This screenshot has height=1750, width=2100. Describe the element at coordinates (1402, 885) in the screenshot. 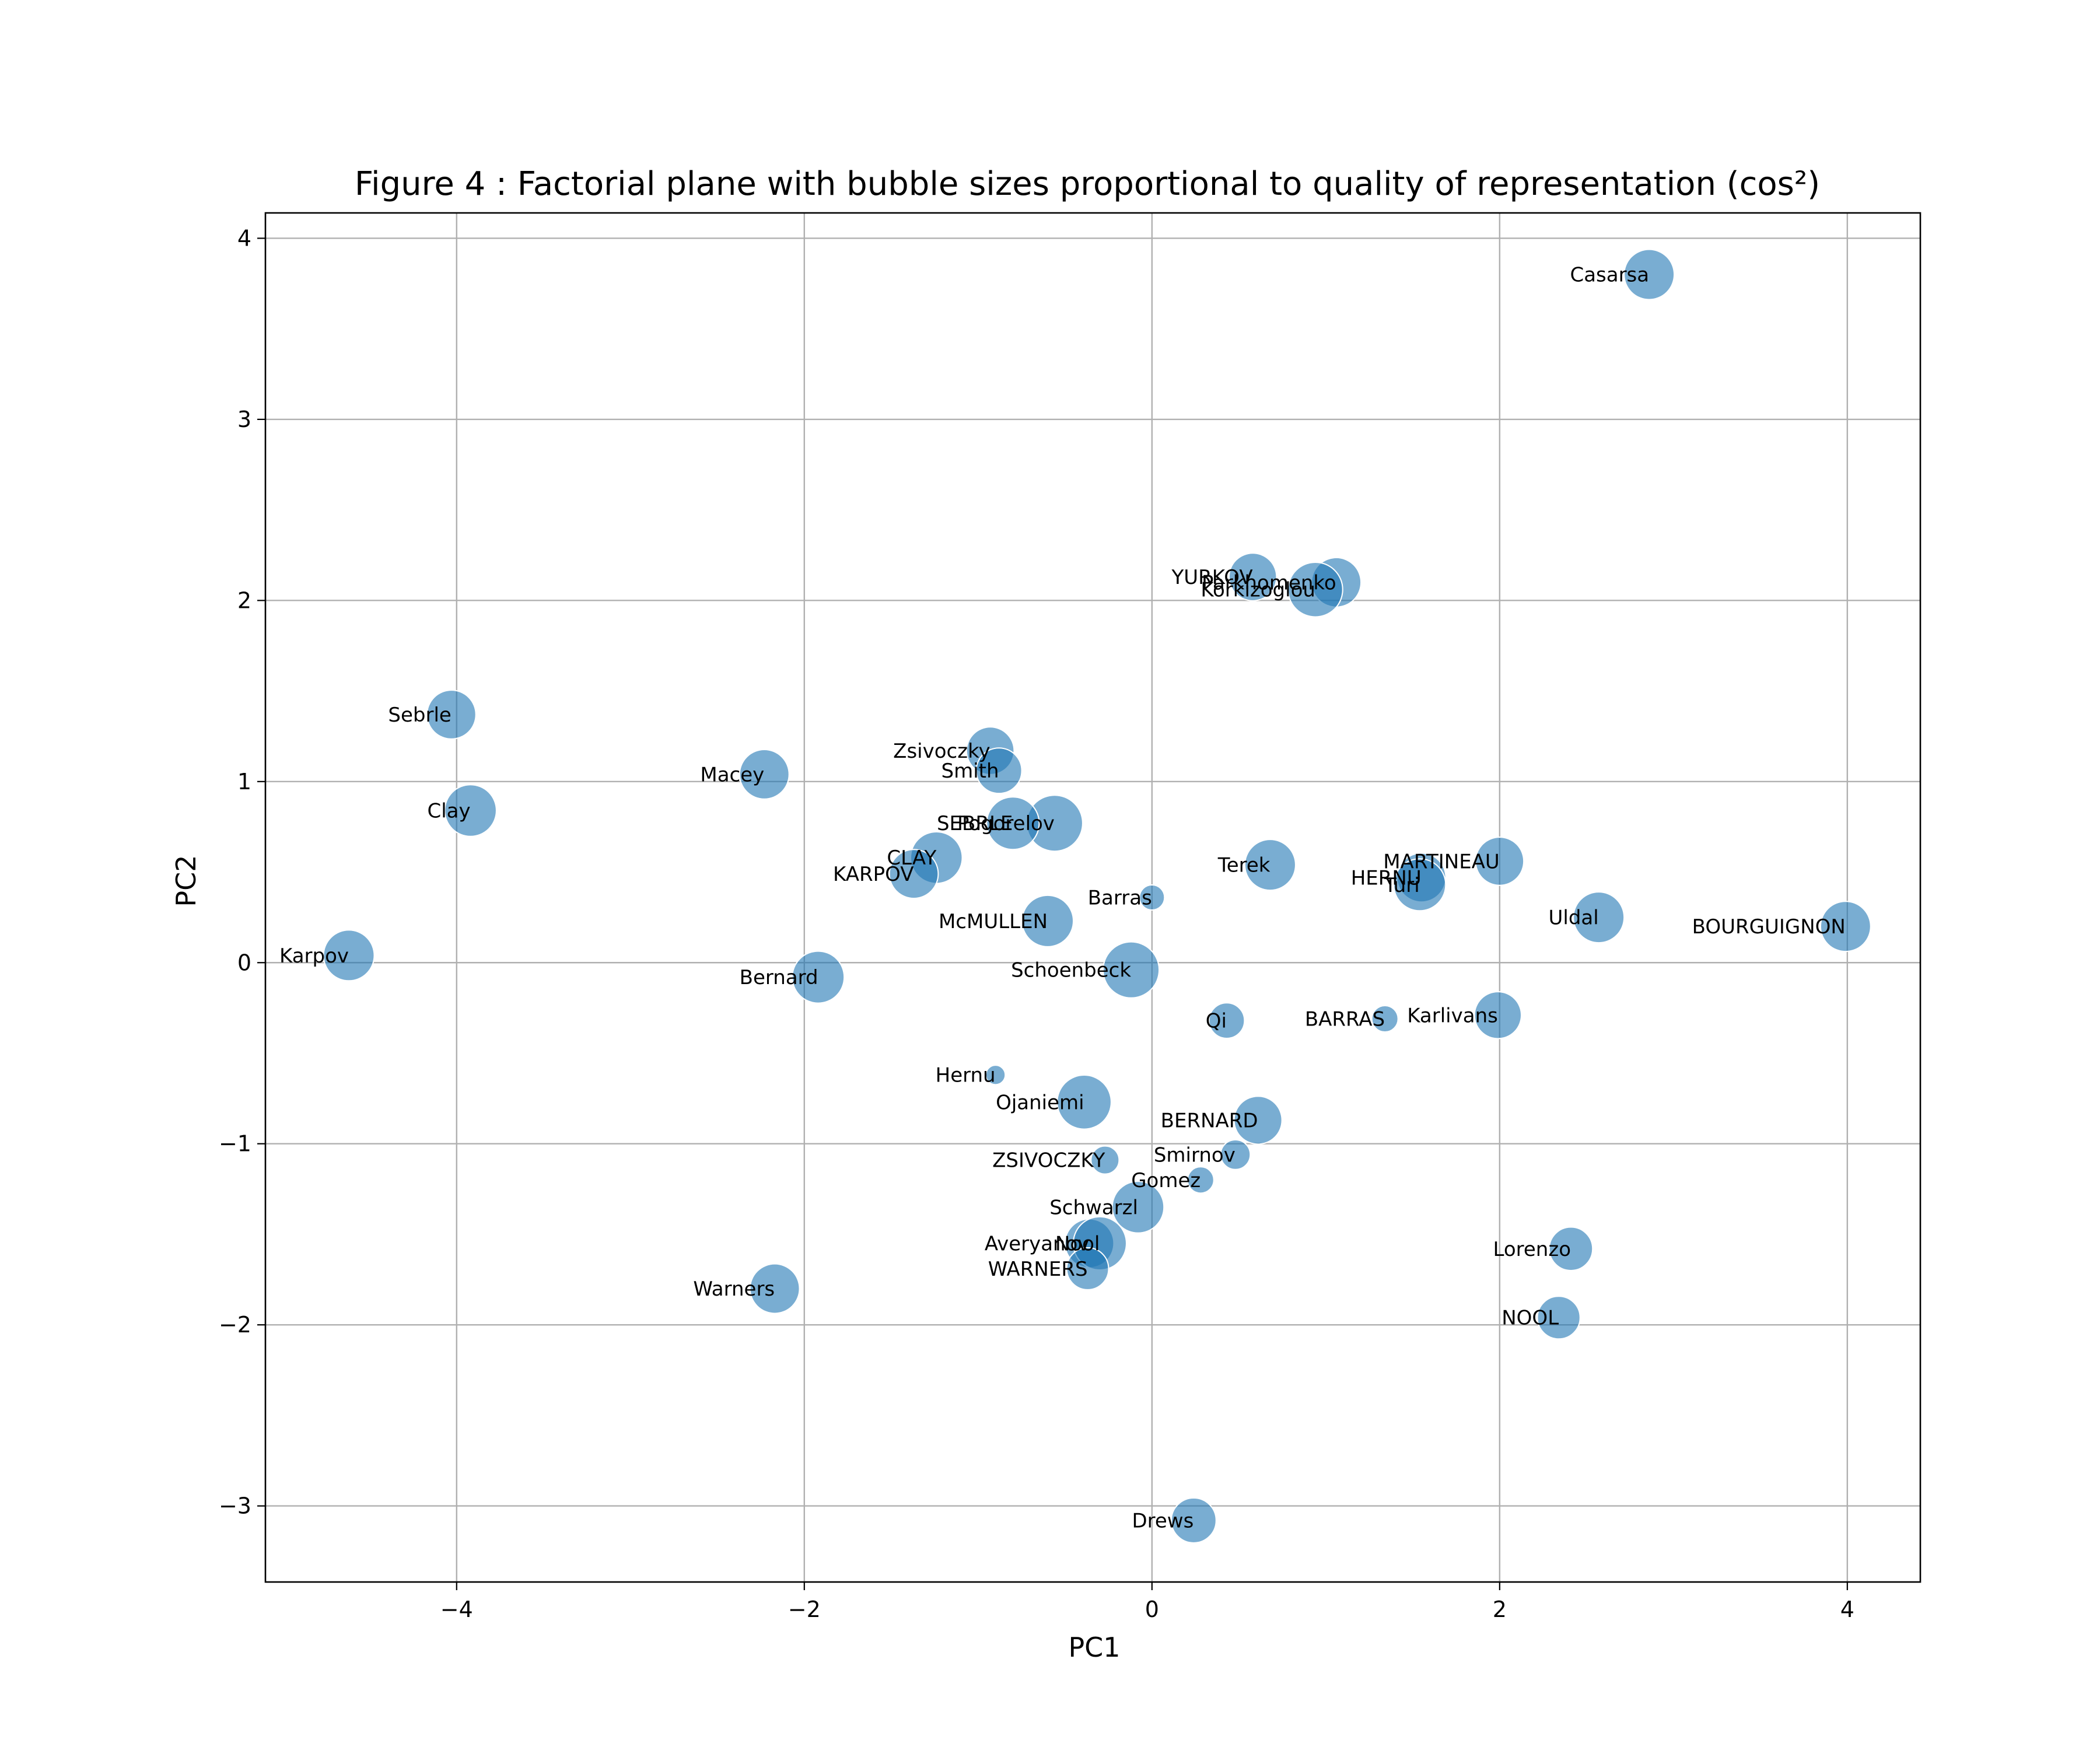

I see `point-label: Turi` at that location.